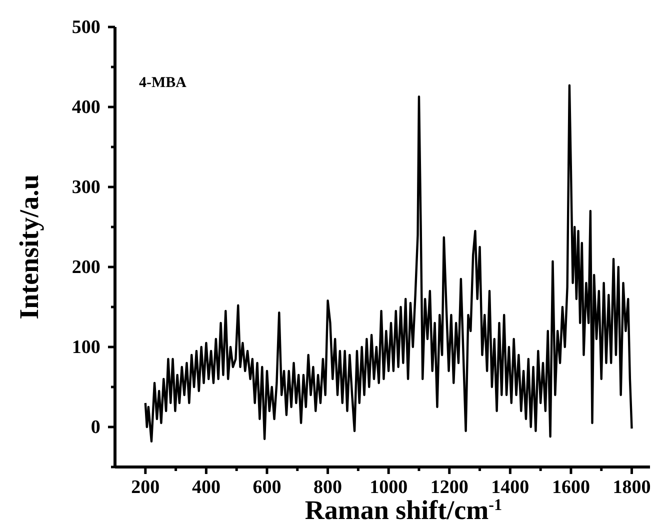  Describe the element at coordinates (145, 487) in the screenshot. I see `x-tick-label: 200` at that location.